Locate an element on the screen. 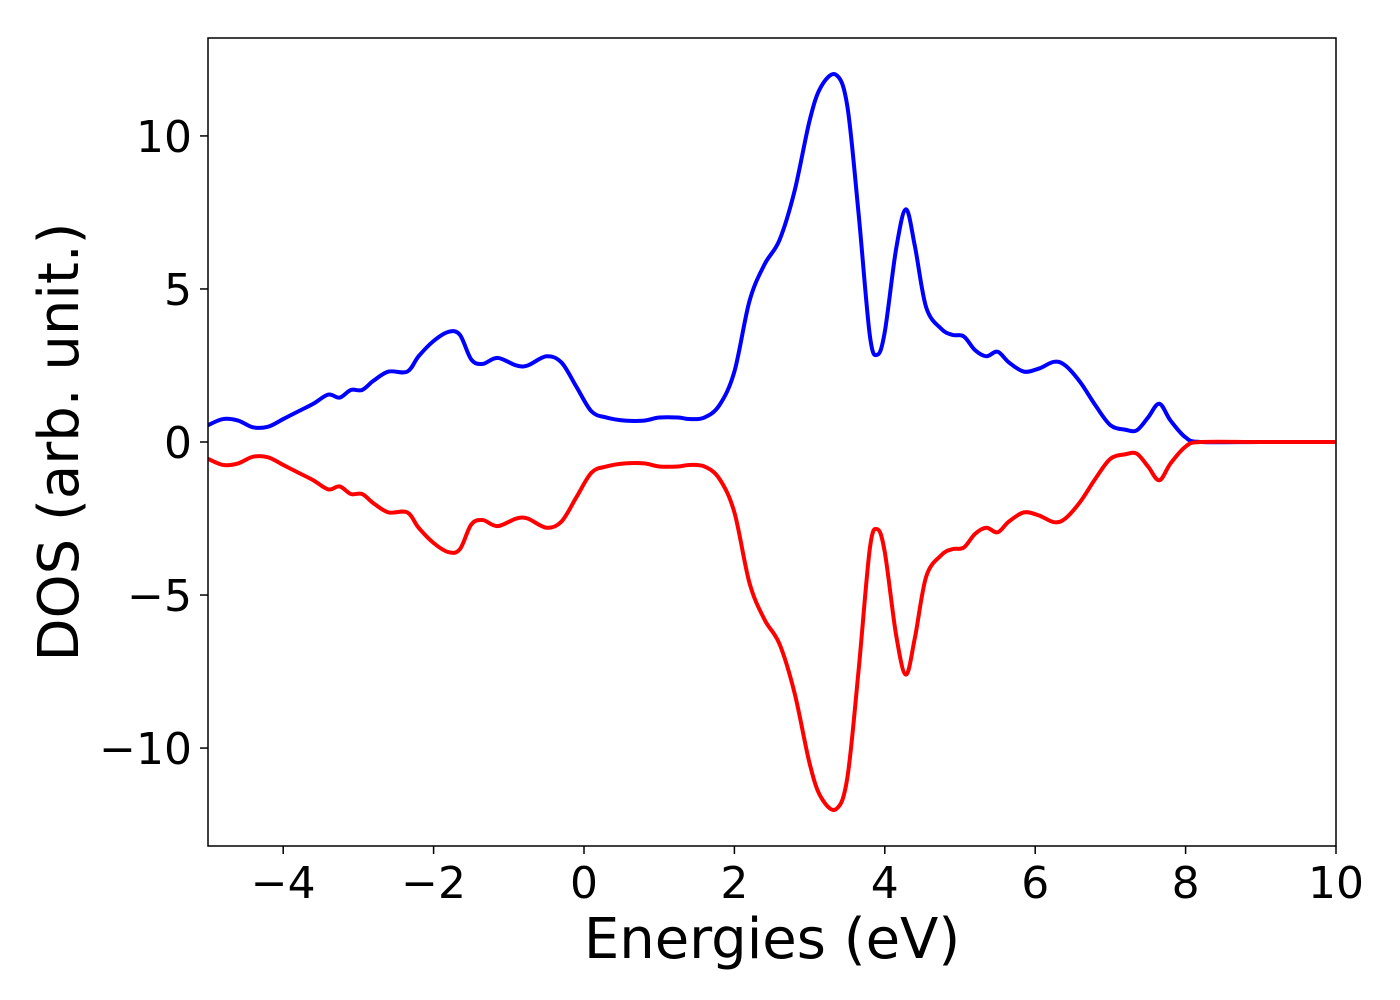 This screenshot has width=1400, height=1000. y-axis-label: DOS (arb. unit.) is located at coordinates (59, 441).